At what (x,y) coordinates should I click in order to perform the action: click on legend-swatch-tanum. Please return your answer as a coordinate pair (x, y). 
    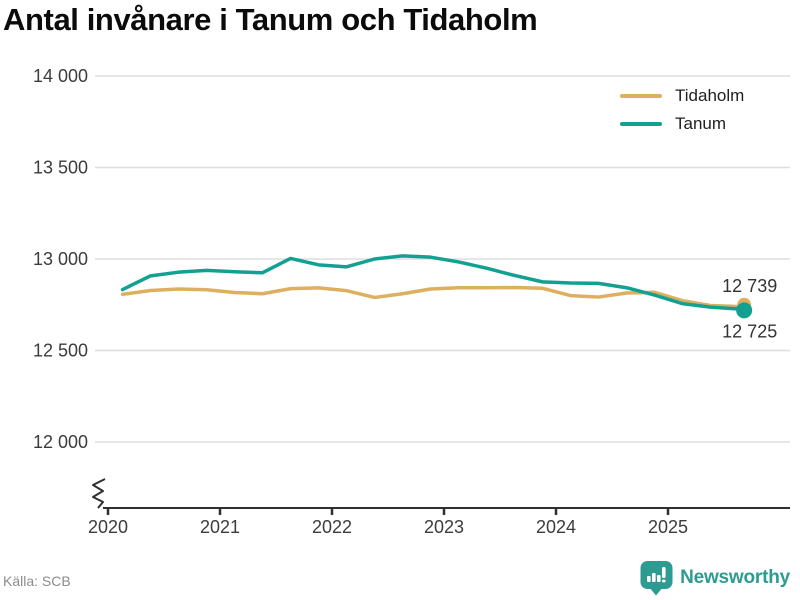
    Looking at the image, I should click on (641, 123).